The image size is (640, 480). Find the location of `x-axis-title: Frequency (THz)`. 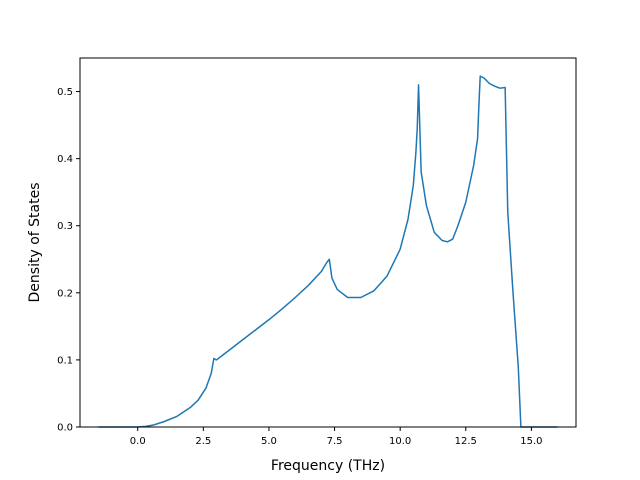

x-axis-title: Frequency (THz) is located at coordinates (328, 466).